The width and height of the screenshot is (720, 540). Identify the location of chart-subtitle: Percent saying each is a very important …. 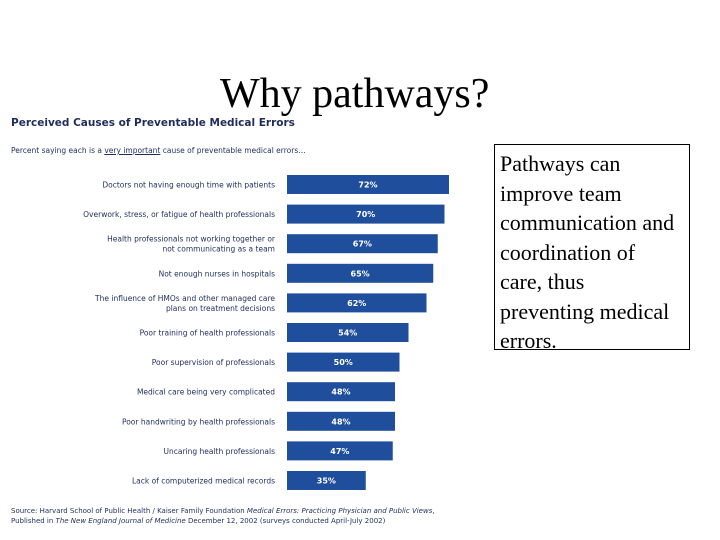
(158, 150).